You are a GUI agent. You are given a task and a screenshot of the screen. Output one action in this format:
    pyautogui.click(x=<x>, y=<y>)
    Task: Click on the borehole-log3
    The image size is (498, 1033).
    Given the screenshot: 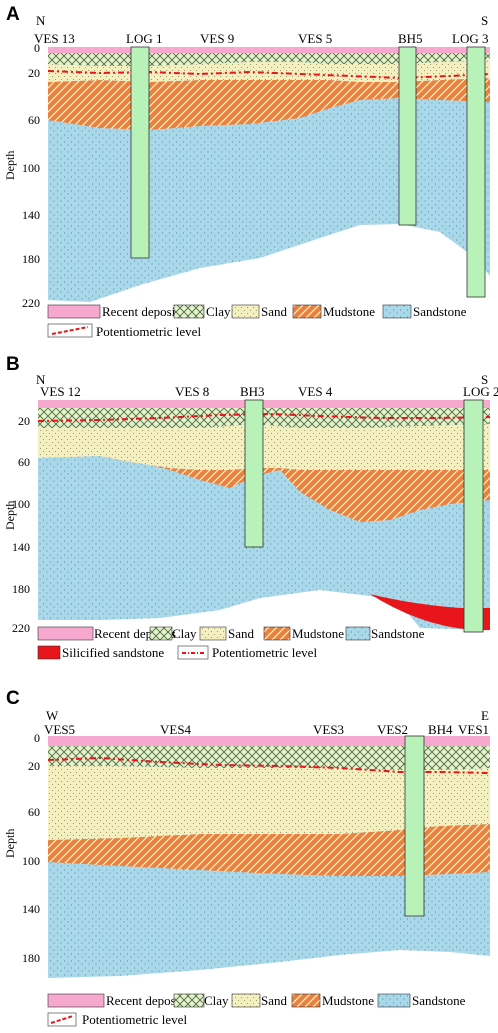 What is the action you would take?
    pyautogui.click(x=476, y=172)
    